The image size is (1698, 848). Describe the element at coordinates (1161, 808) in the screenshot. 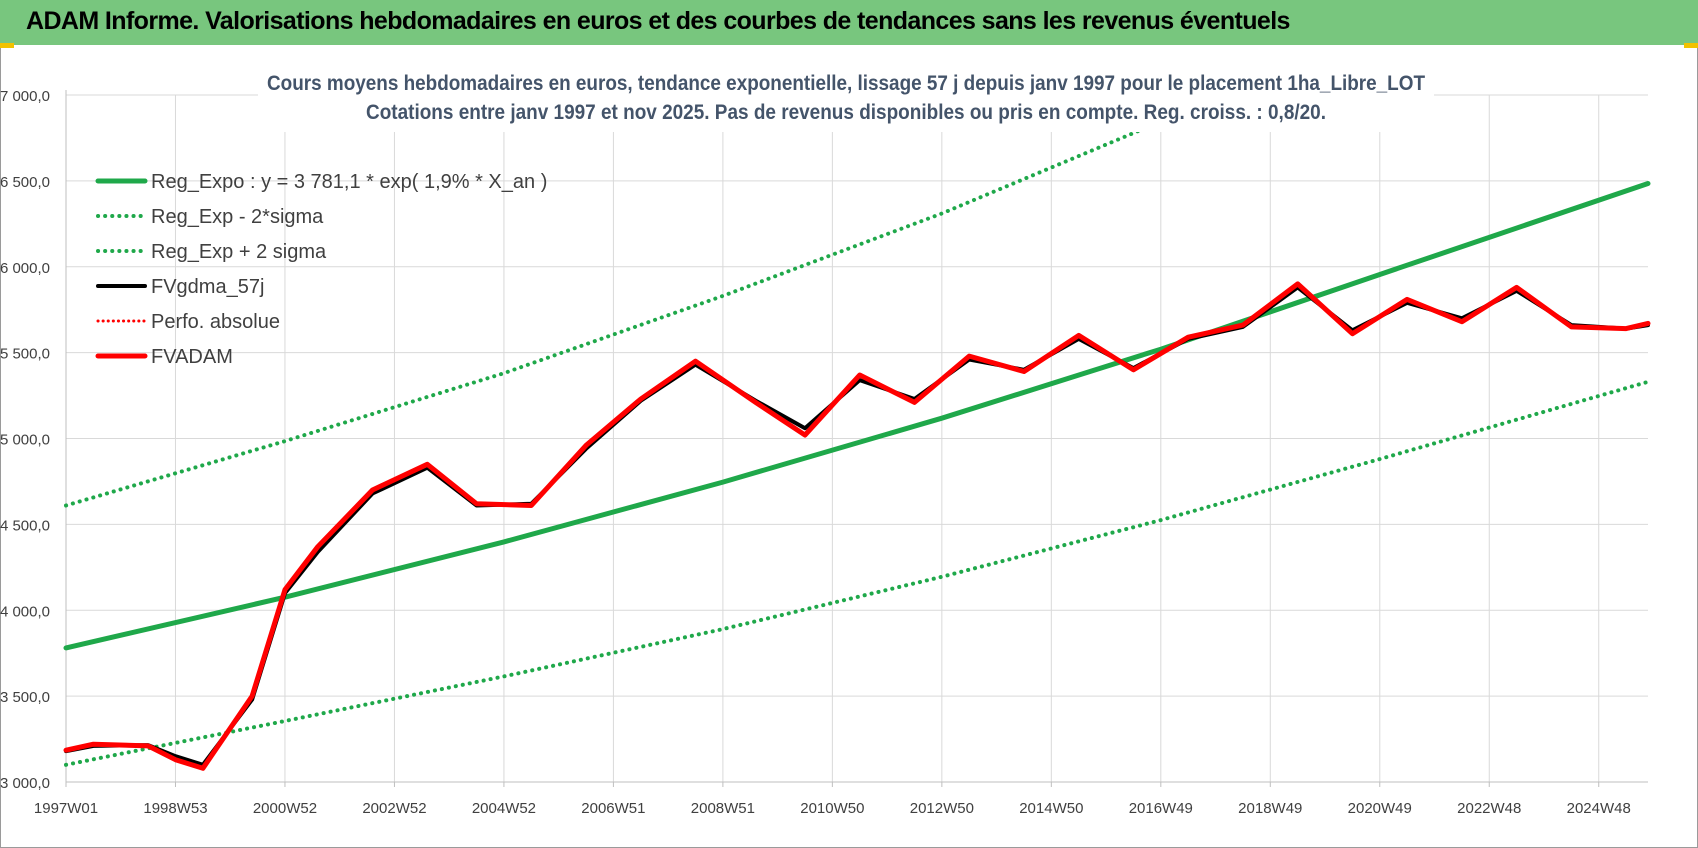

I see `x-tick-label-10: 2016W49` at that location.